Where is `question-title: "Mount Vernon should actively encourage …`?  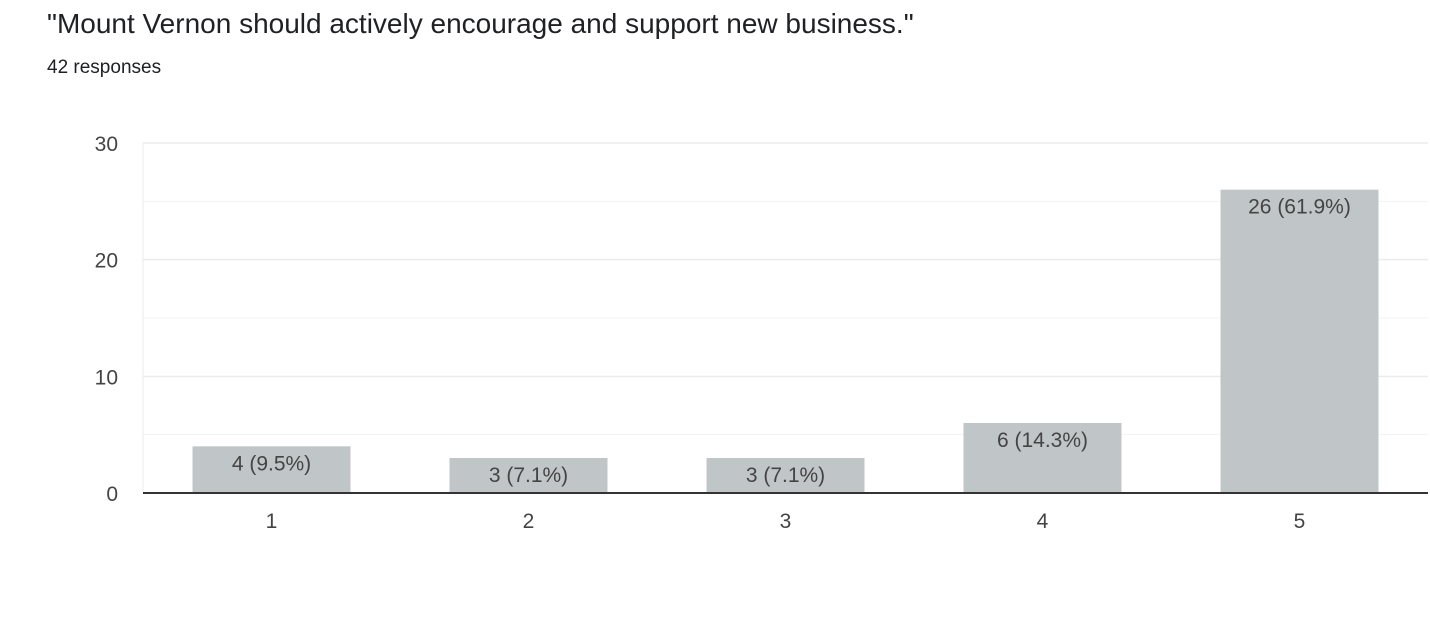 question-title: "Mount Vernon should actively encourage … is located at coordinates (480, 23).